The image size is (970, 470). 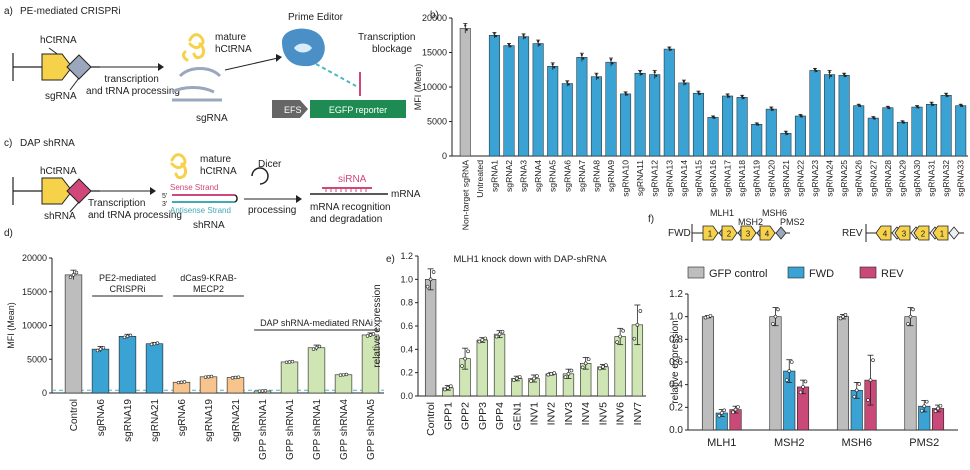 I want to click on x-tick-label: GPP4, so click(x=500, y=416).